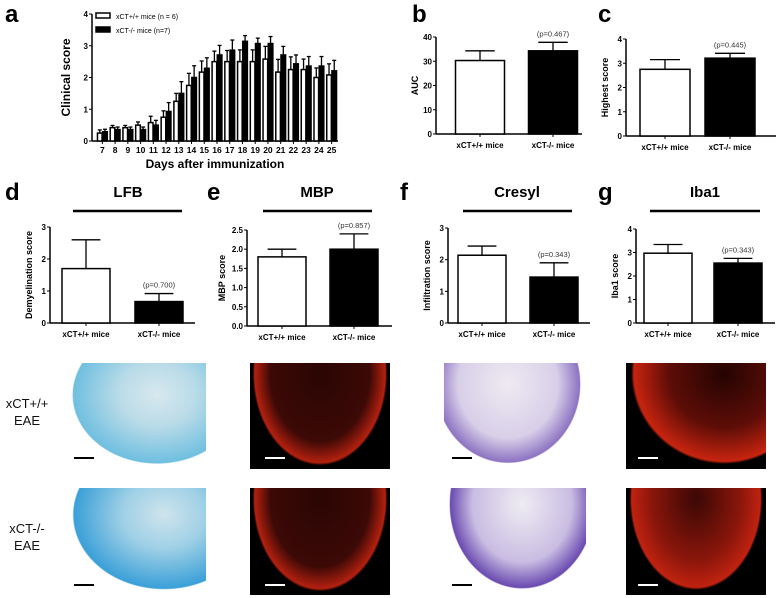  Describe the element at coordinates (620, 39) in the screenshot. I see `y-tick-label: 4` at that location.